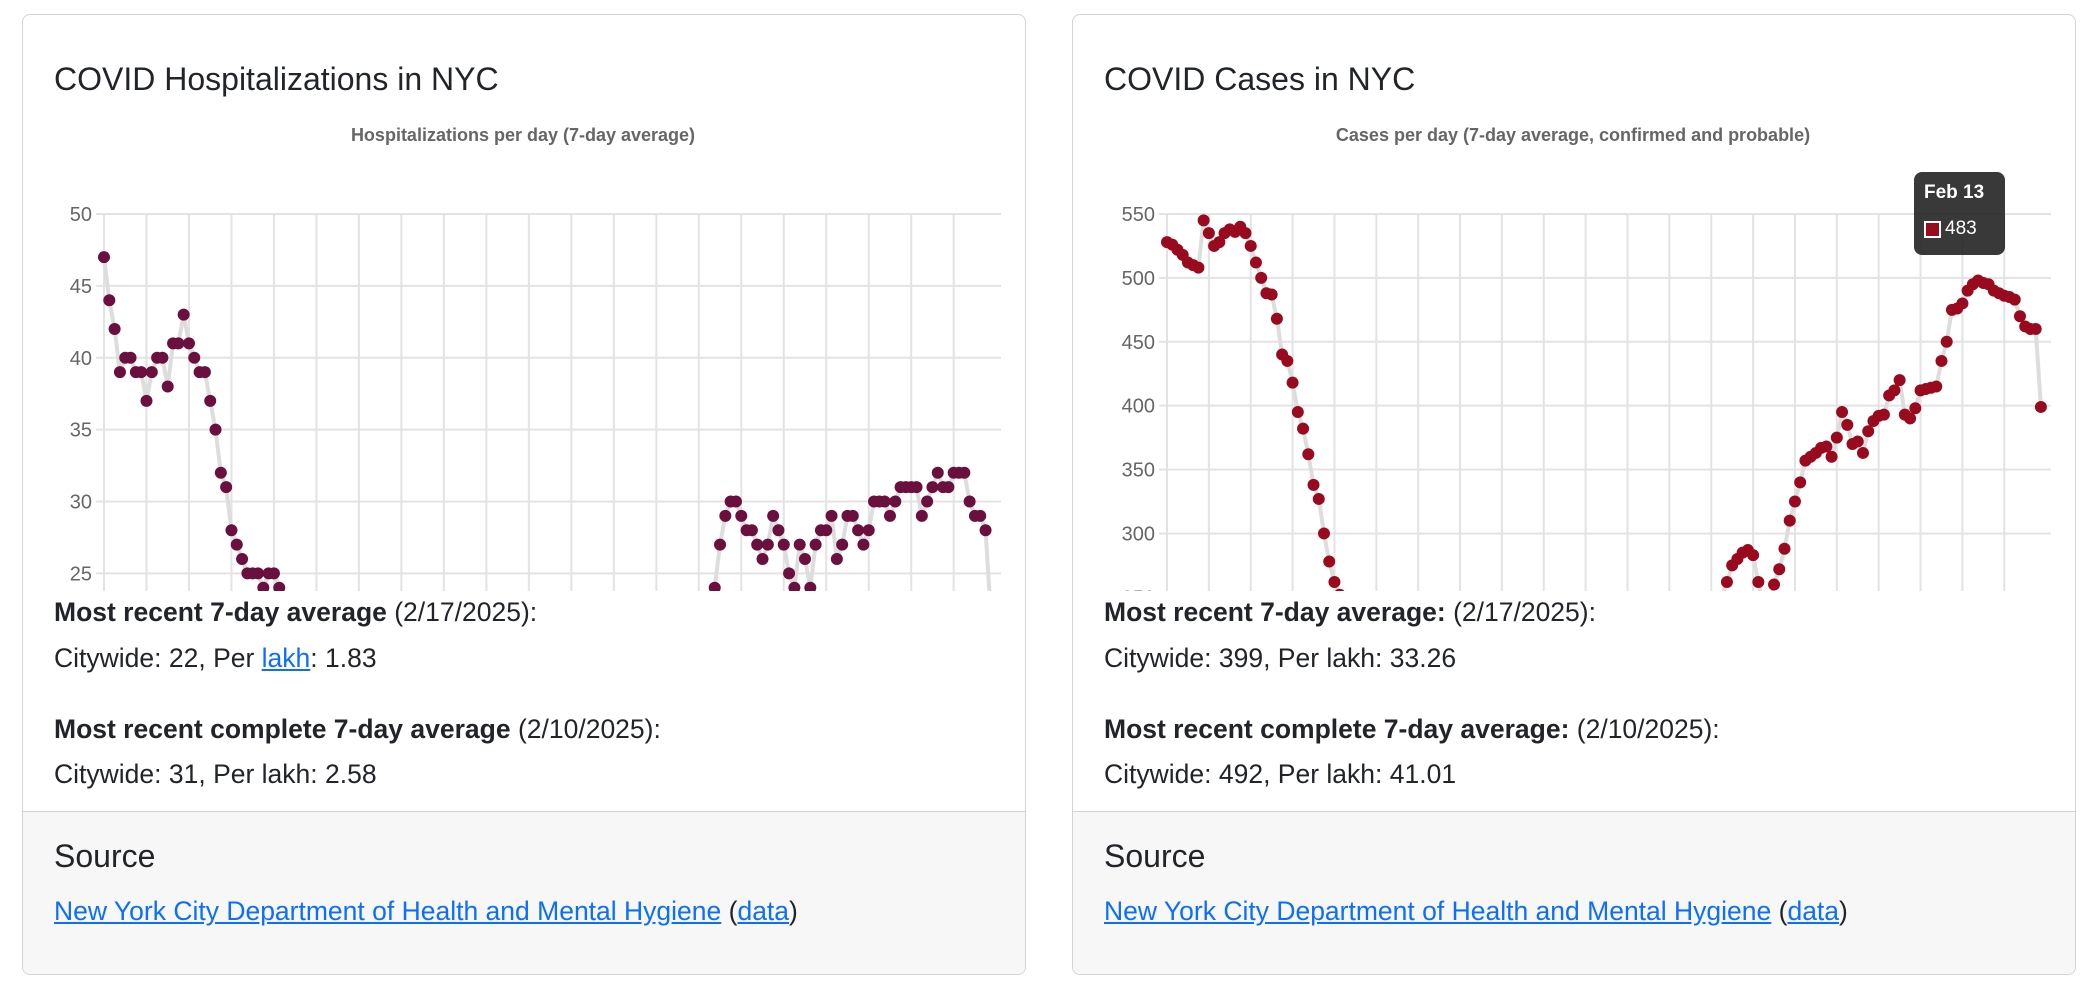 This screenshot has height=990, width=2095. What do you see at coordinates (1337, 729) in the screenshot?
I see `complete-average-label: Most recent complete 7-day average:` at bounding box center [1337, 729].